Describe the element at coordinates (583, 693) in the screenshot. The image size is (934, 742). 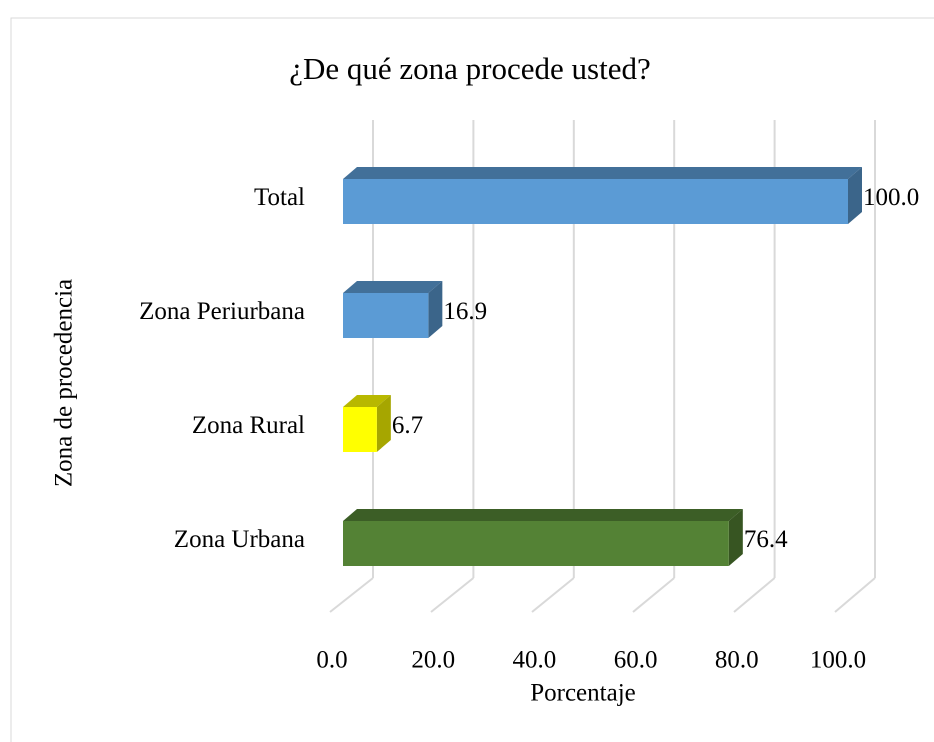
I see `x-axis-title: Porcentaje` at that location.